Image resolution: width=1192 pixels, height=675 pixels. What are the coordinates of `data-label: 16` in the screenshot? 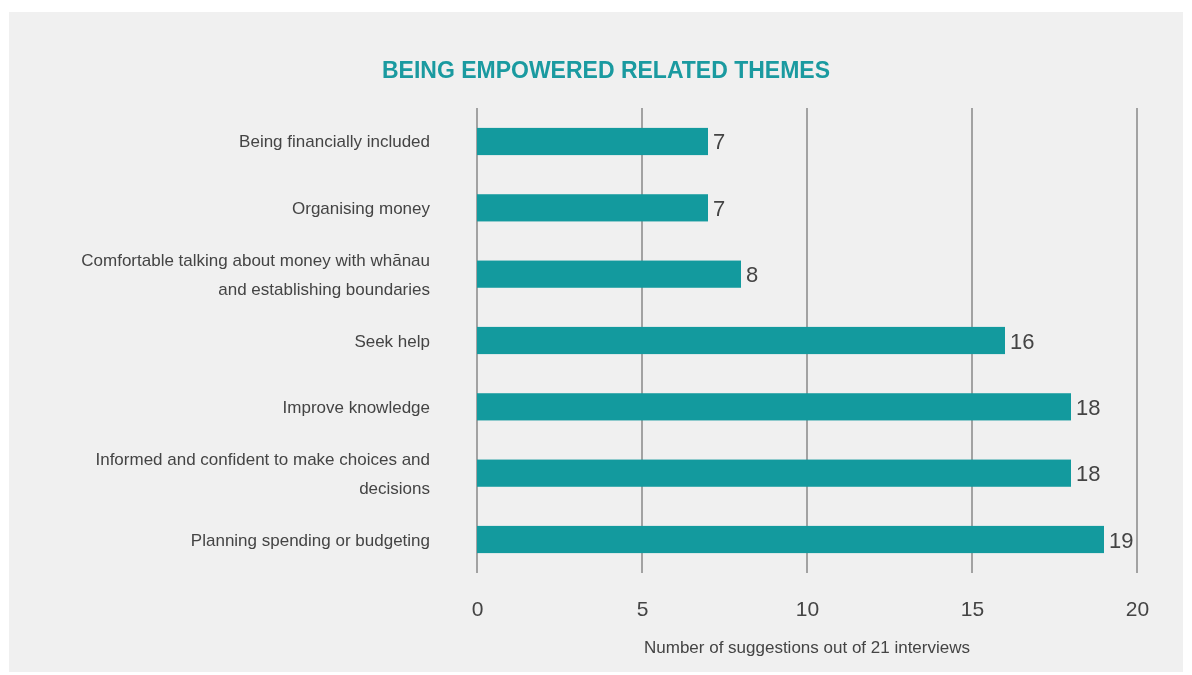 It's located at (1022, 341).